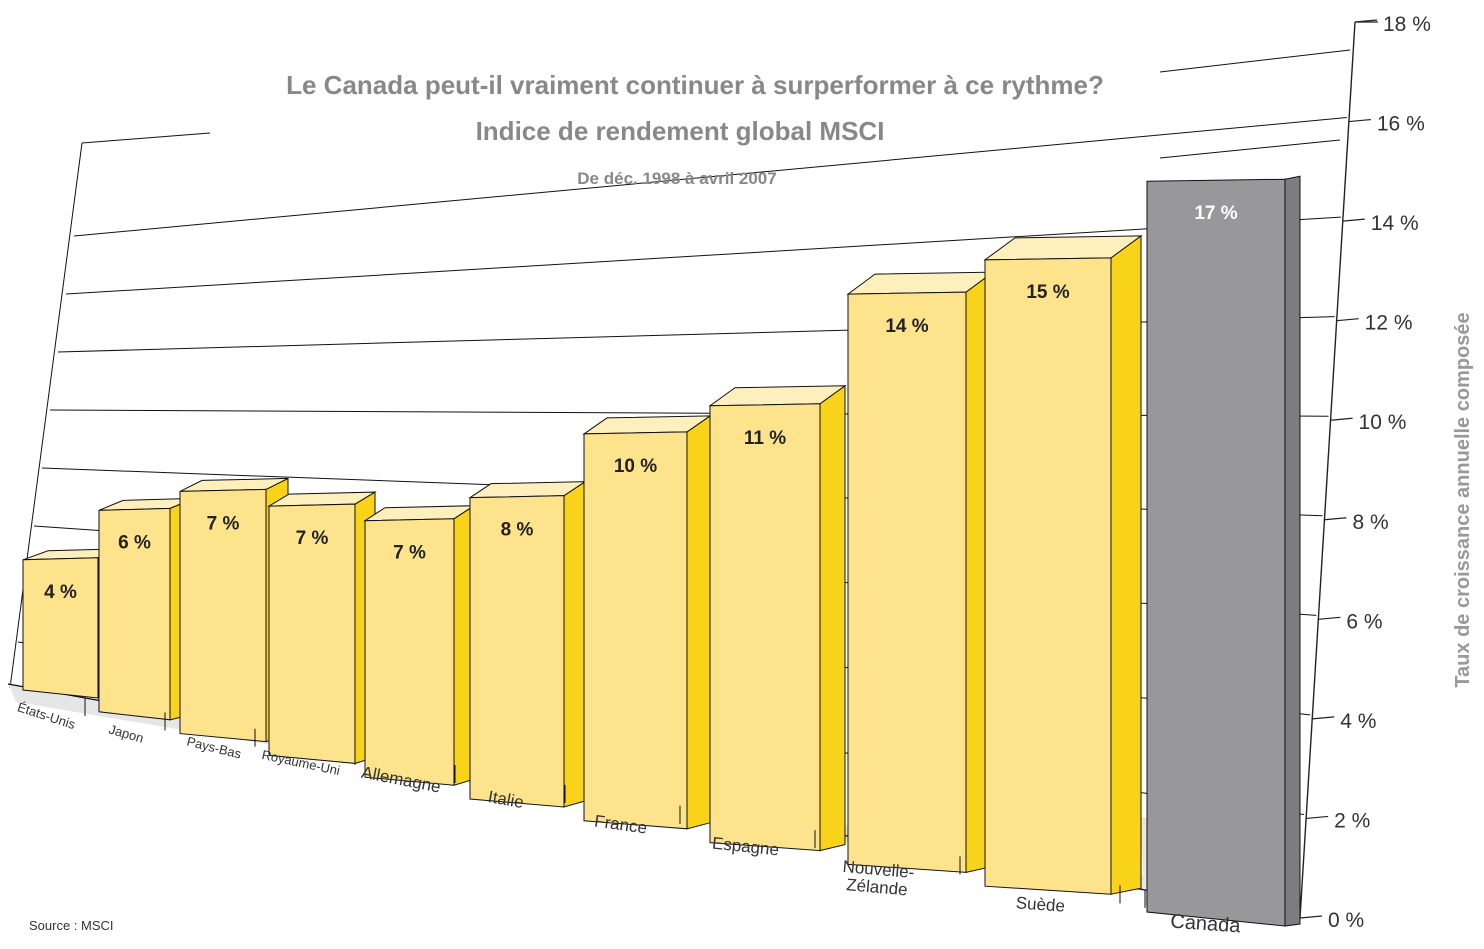 This screenshot has width=1484, height=949. What do you see at coordinates (1407, 24) in the screenshot?
I see `y-tick-label: 18 %` at bounding box center [1407, 24].